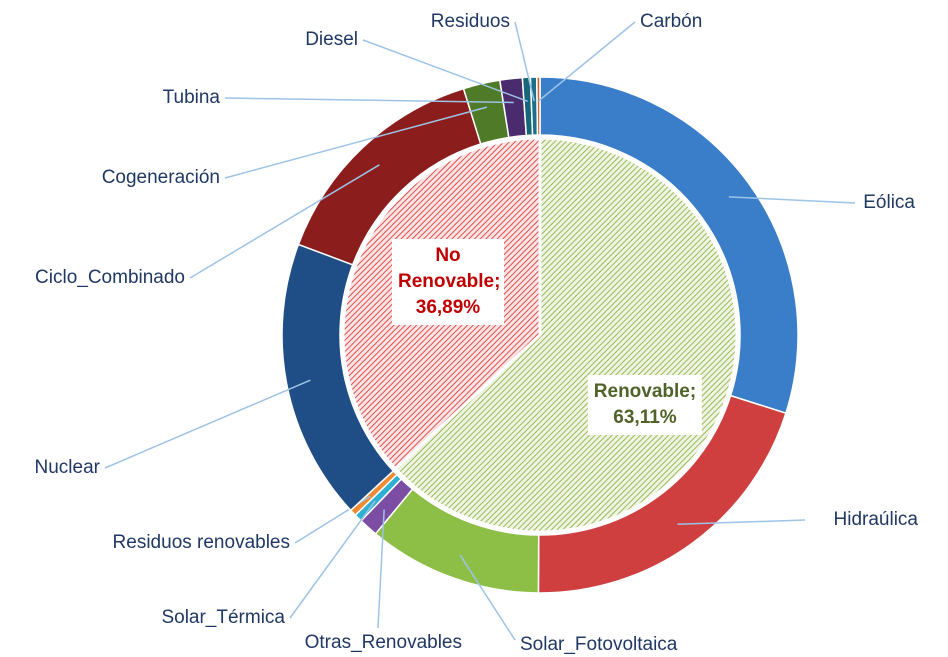  What do you see at coordinates (110, 277) in the screenshot?
I see `slice-label: Ciclo_Combinado` at bounding box center [110, 277].